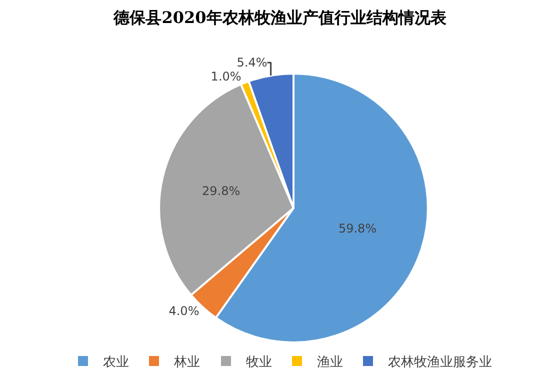 This screenshot has height=386, width=560. Describe the element at coordinates (116, 362) in the screenshot. I see `legend-label: 农业` at that location.